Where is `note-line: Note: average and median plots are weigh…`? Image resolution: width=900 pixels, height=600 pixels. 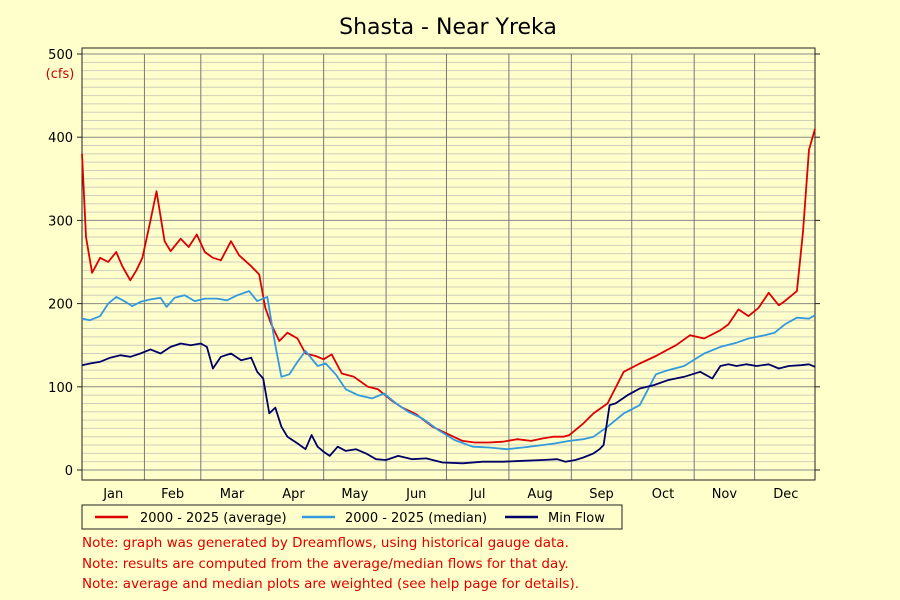 note-line: Note: average and median plots are weigh… is located at coordinates (331, 584).